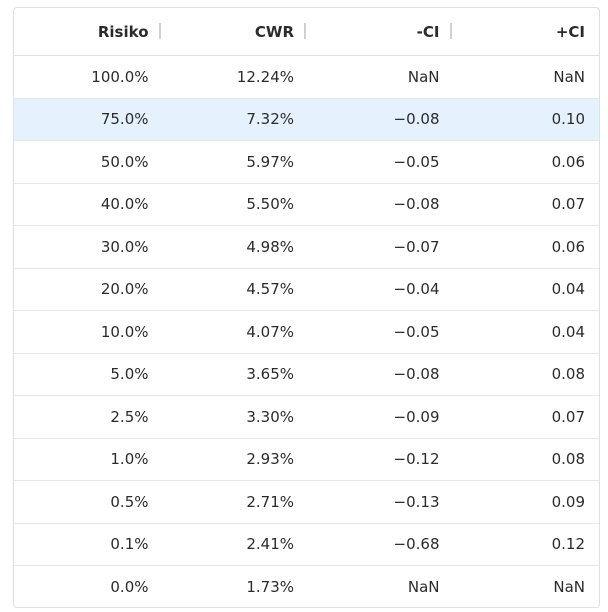 This screenshot has width=608, height=612. Describe the element at coordinates (120, 76) in the screenshot. I see `cell-risiko: 100.0%` at that location.